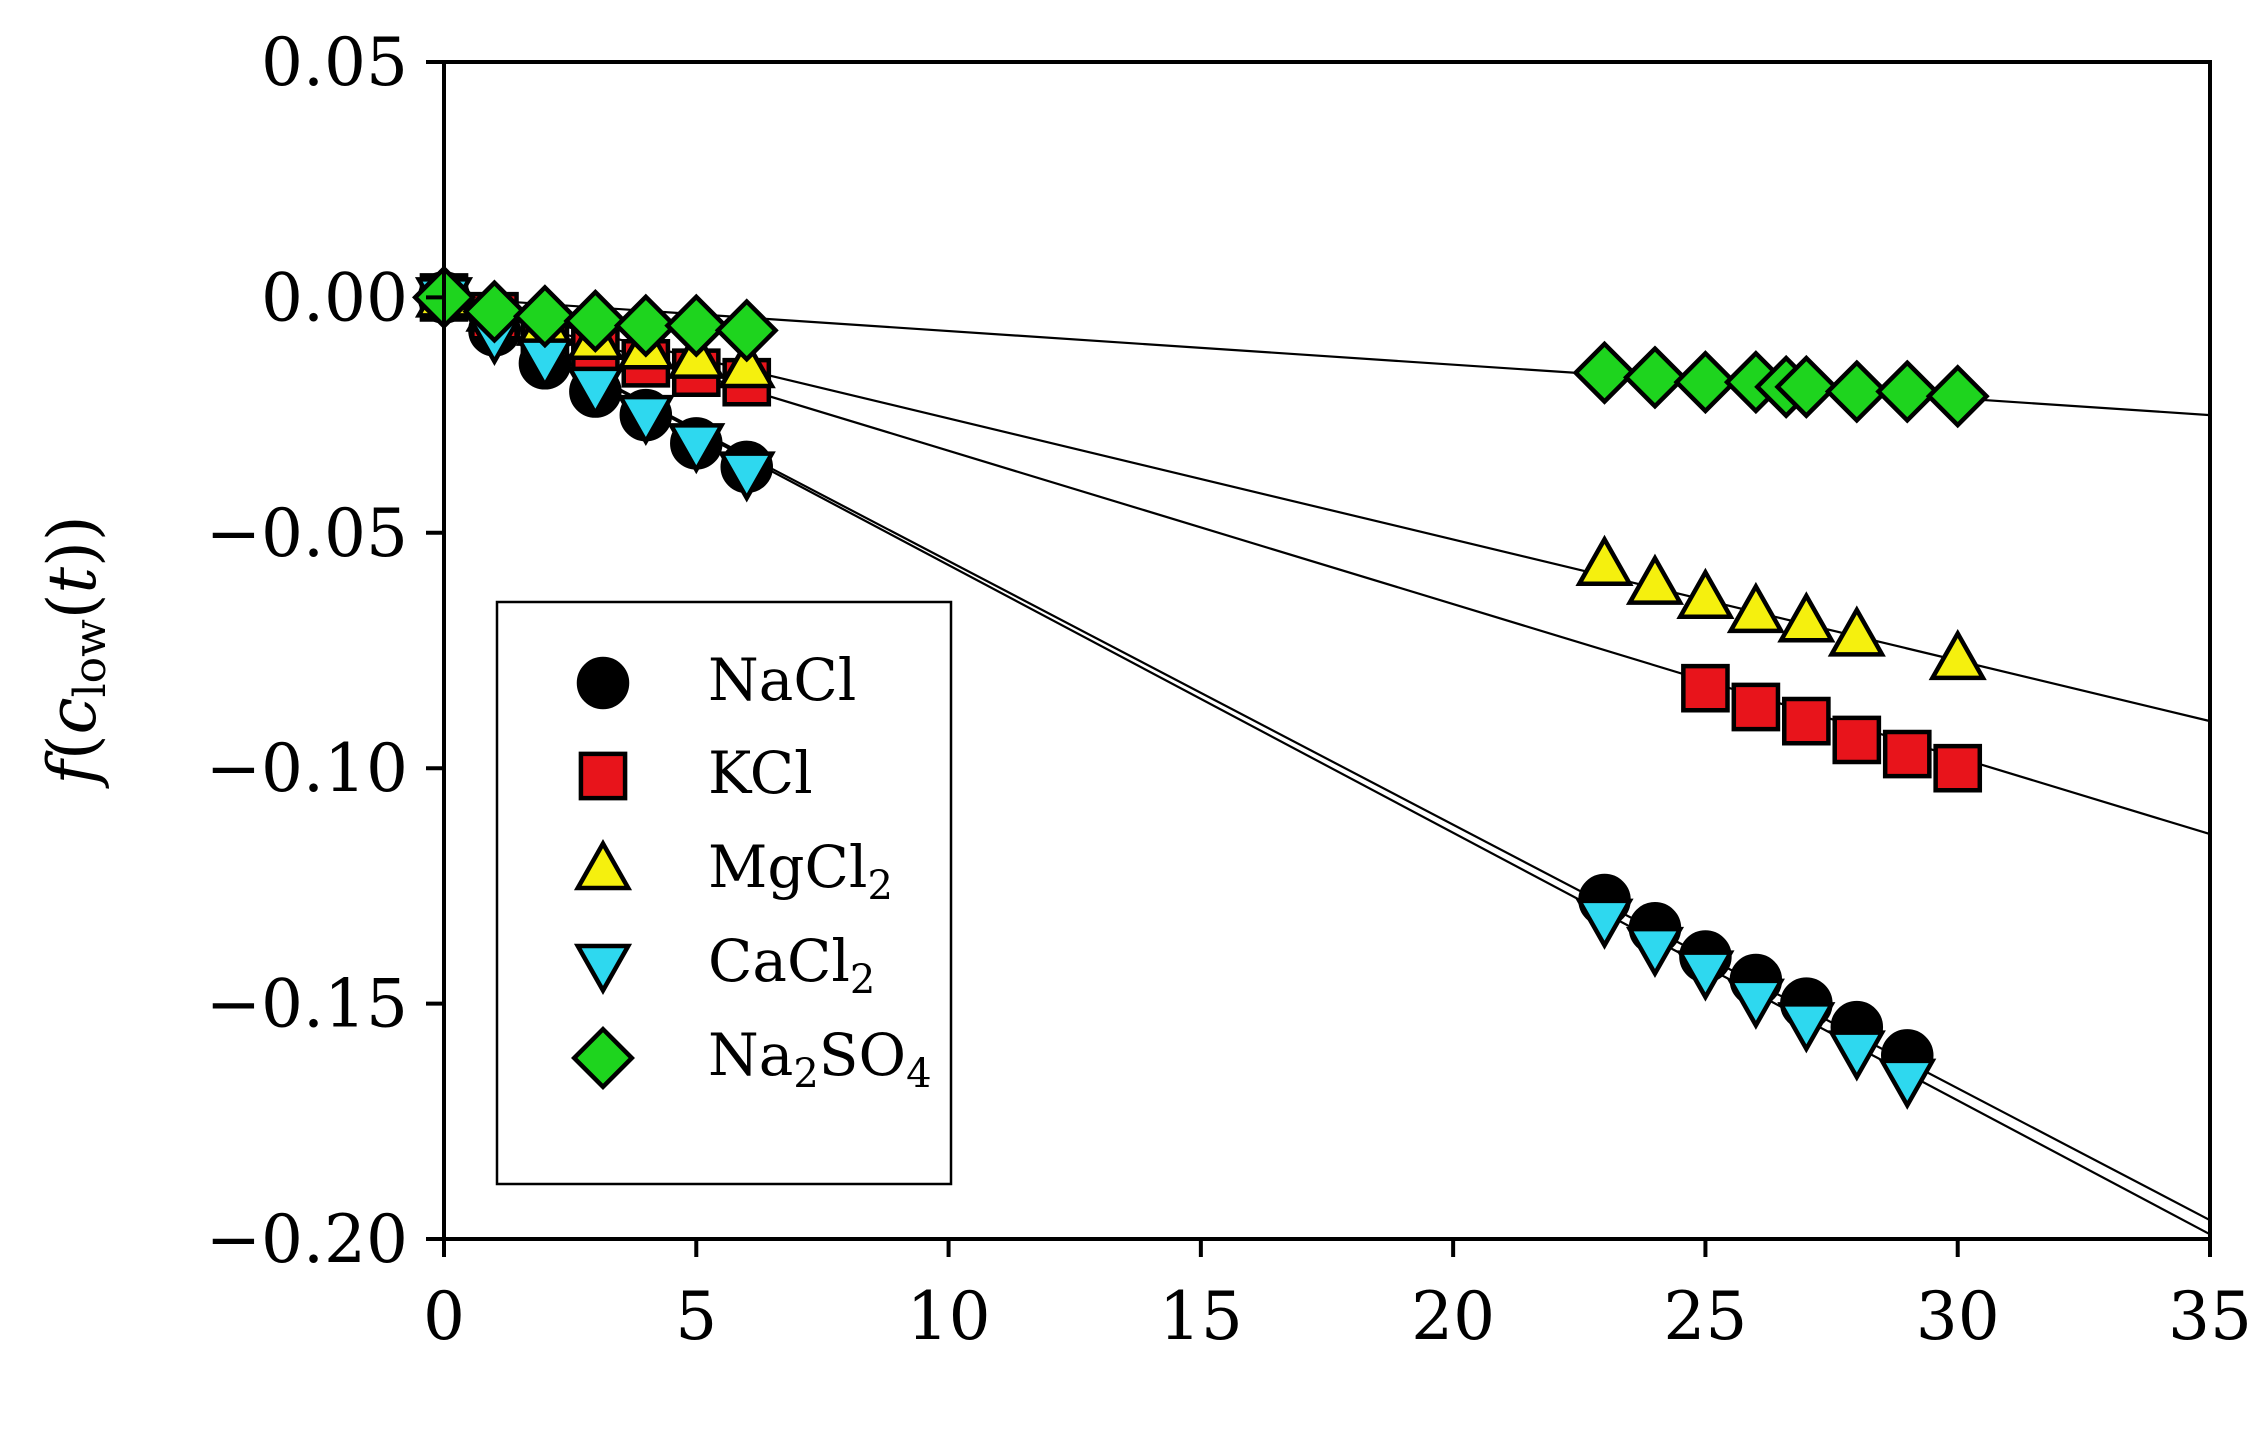  What do you see at coordinates (307, 1004) in the screenshot?
I see `y-tick-label: −0.15` at bounding box center [307, 1004].